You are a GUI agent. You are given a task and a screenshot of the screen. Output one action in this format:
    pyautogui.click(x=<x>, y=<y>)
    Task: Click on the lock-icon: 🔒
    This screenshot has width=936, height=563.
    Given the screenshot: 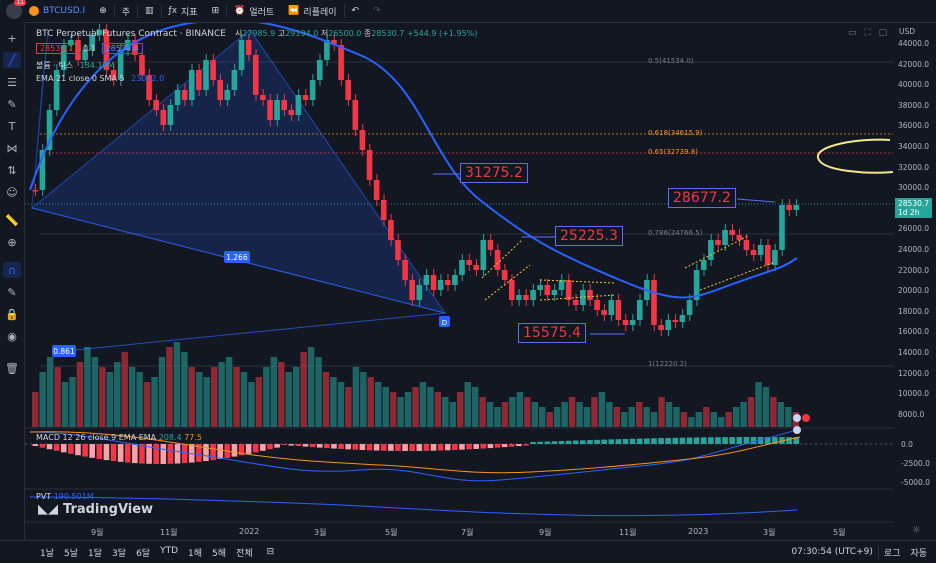 What is the action you would take?
    pyautogui.click(x=12, y=314)
    